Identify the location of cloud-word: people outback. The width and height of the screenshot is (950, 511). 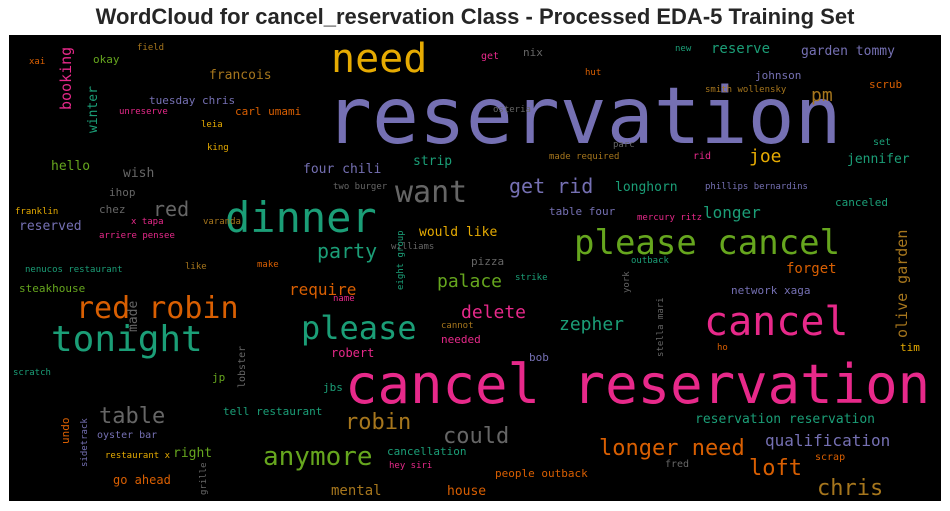
(541, 473).